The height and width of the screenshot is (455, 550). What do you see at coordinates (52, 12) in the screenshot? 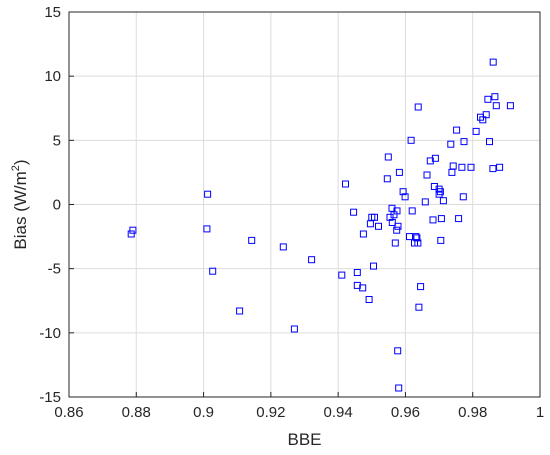
I see `y-tick-label: 15` at bounding box center [52, 12].